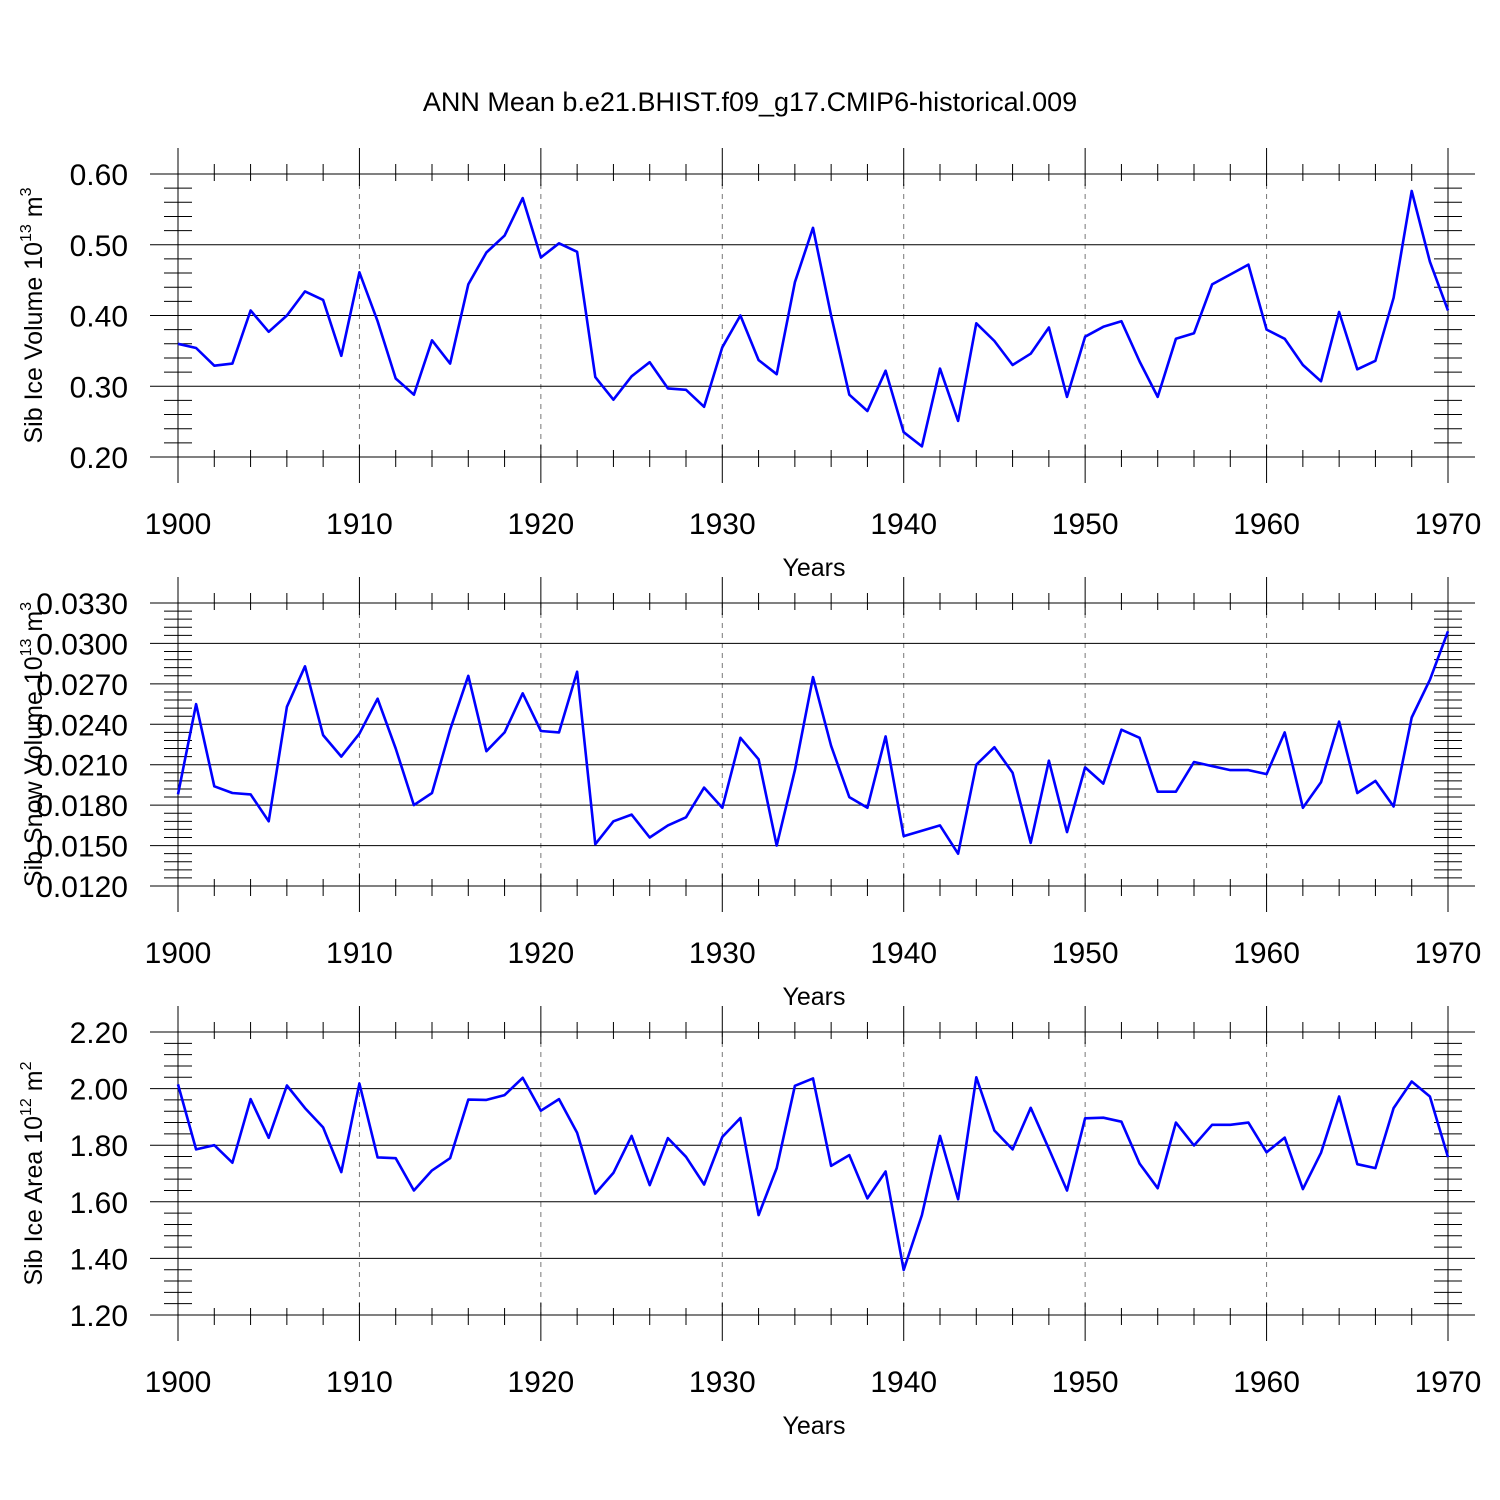 The width and height of the screenshot is (1500, 1500). I want to click on y-axis-title: Sib Snow Volume 1013 m3, so click(33, 744).